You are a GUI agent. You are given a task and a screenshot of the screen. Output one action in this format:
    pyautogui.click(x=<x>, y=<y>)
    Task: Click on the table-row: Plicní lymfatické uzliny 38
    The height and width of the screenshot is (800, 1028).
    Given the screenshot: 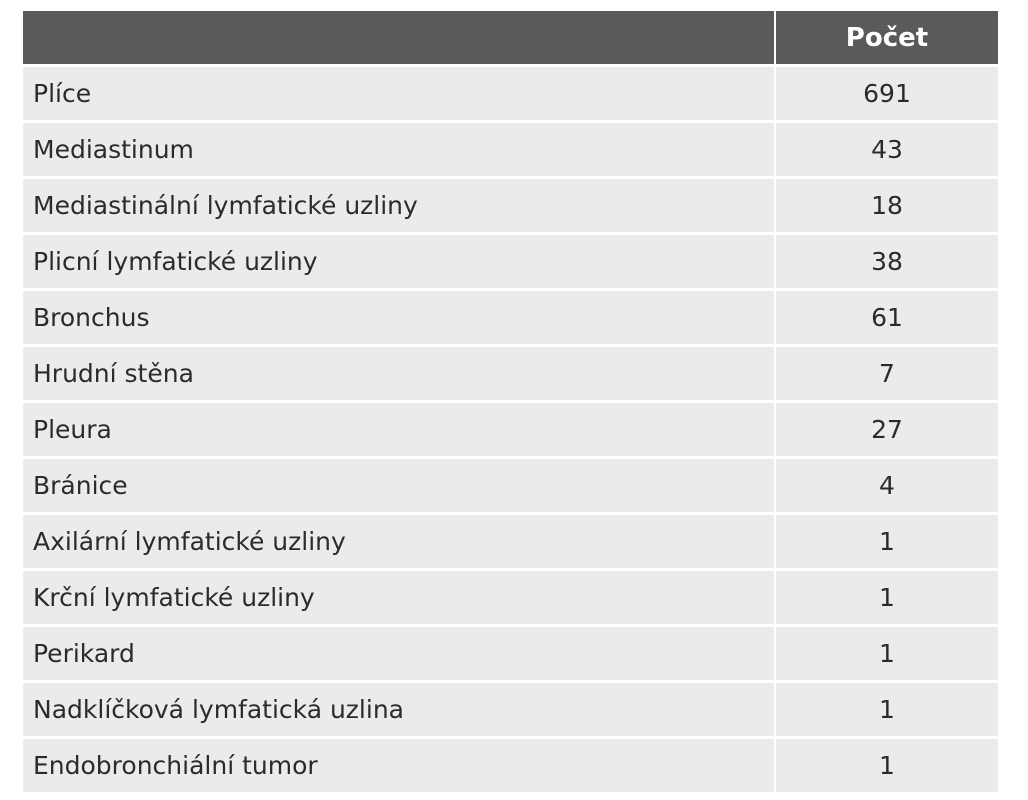 What is the action you would take?
    pyautogui.click(x=510, y=261)
    